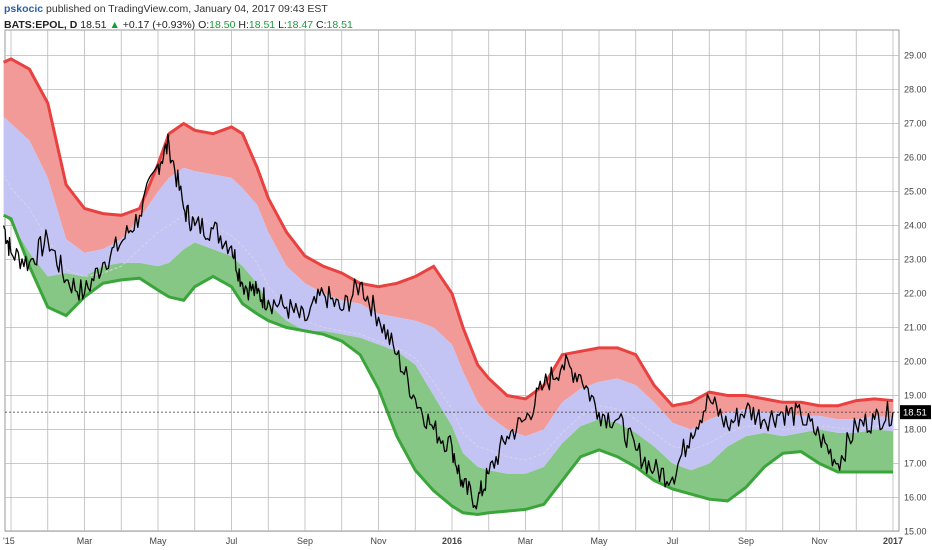 This screenshot has width=932, height=550. Describe the element at coordinates (9, 541) in the screenshot. I see `x-tick-label: '15` at that location.